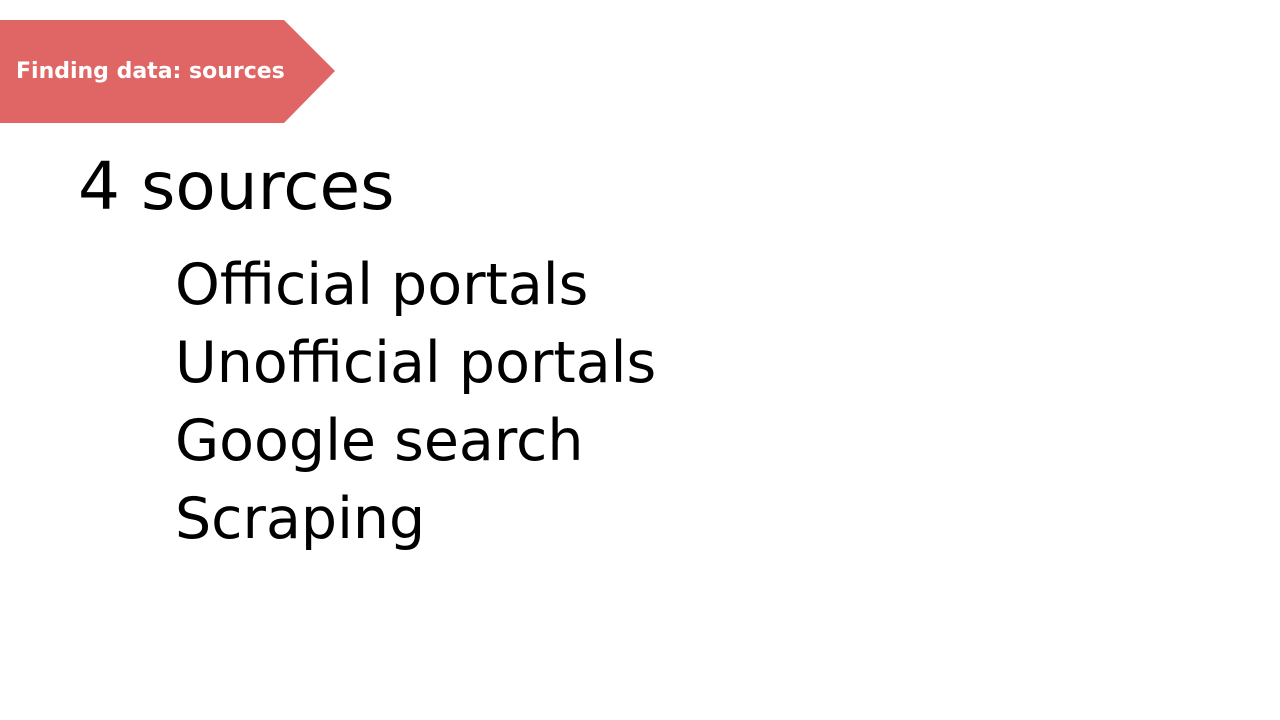 The width and height of the screenshot is (1280, 720). I want to click on list-item-google-search: Google search, so click(379, 441).